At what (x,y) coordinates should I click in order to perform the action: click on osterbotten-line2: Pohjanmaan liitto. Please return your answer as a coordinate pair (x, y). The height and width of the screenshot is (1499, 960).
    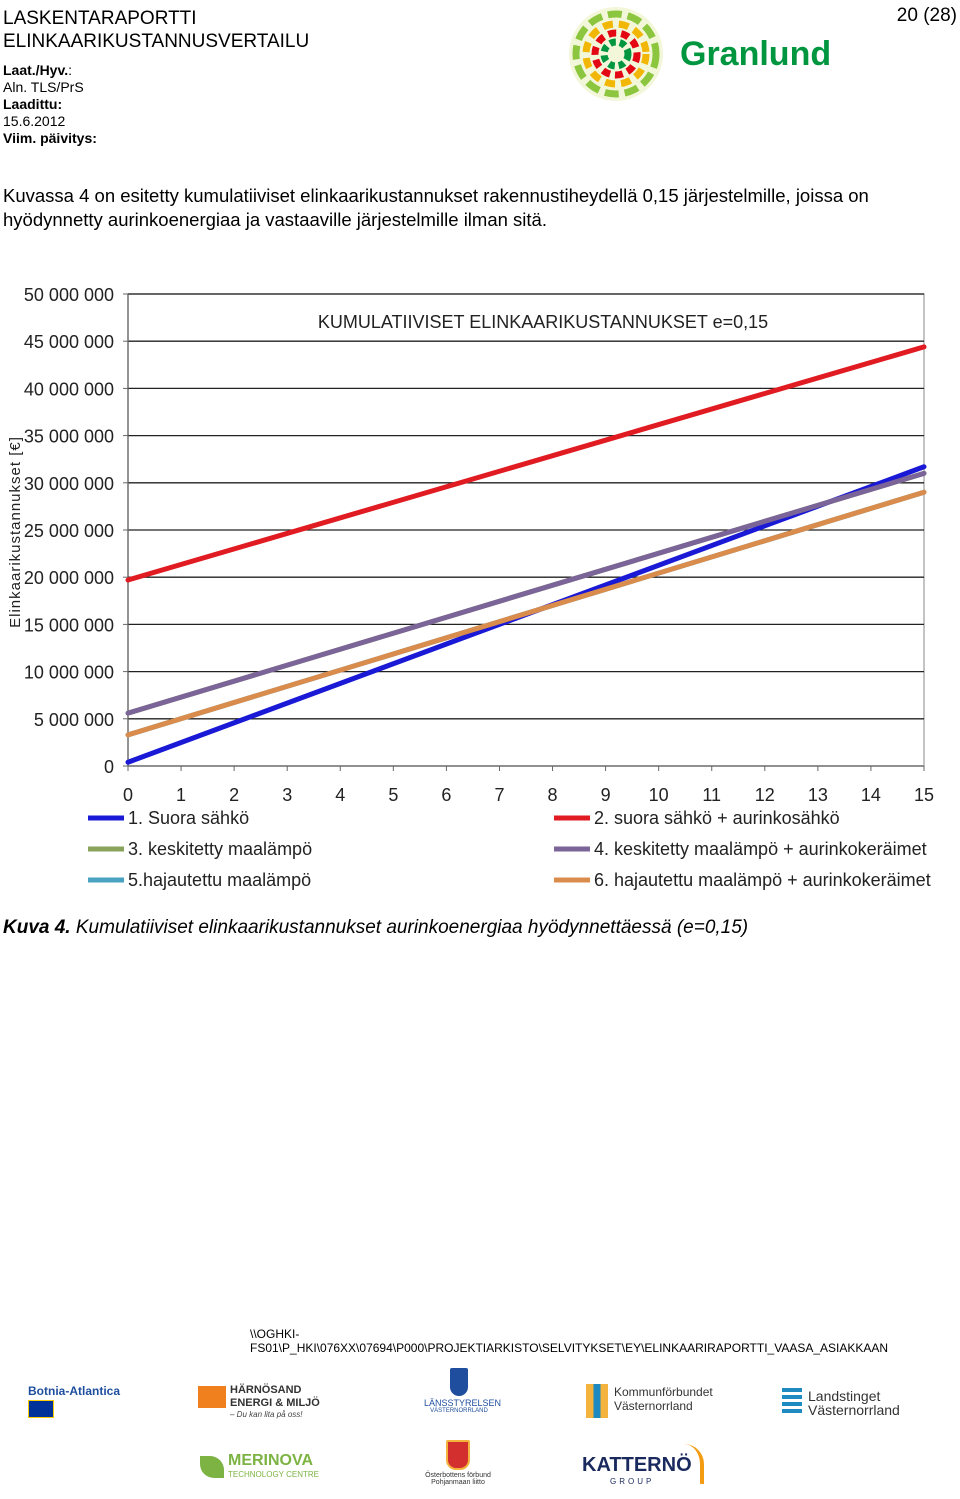
    Looking at the image, I should click on (458, 1482).